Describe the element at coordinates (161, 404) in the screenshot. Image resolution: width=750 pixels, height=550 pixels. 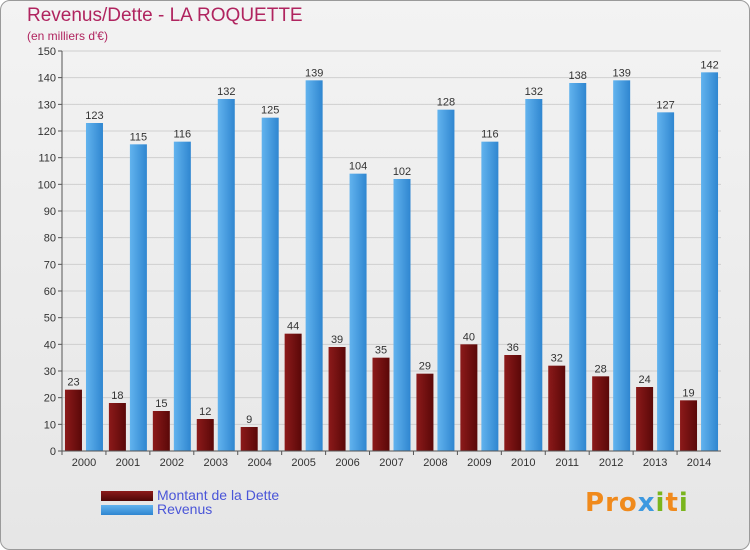
I see `data-label-dette: 15` at that location.